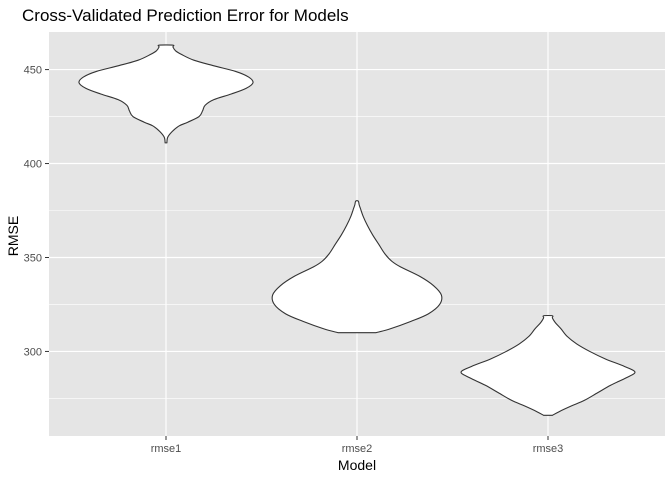 The image size is (672, 480). Describe the element at coordinates (357, 465) in the screenshot. I see `x-axis-title: Model` at that location.